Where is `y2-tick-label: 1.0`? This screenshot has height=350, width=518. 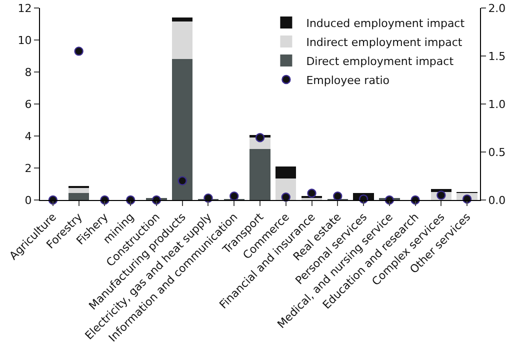 y2-tick-label: 1.0 is located at coordinates (497, 104).